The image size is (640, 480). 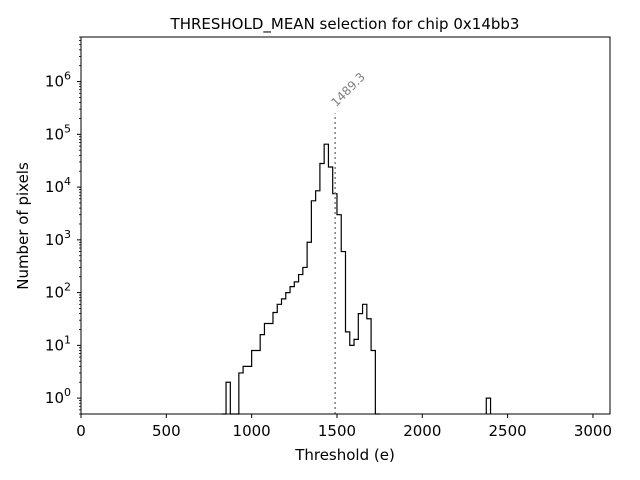 I want to click on y-tick-label: 10⁵, so click(x=58, y=132).